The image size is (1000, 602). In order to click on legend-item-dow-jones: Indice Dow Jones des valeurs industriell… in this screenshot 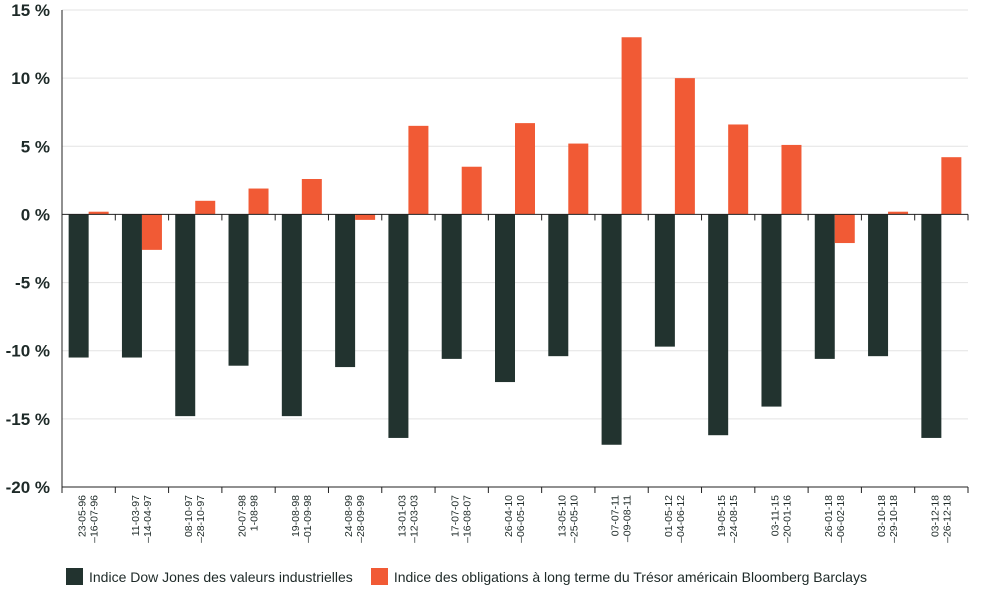, I will do `click(209, 576)`.